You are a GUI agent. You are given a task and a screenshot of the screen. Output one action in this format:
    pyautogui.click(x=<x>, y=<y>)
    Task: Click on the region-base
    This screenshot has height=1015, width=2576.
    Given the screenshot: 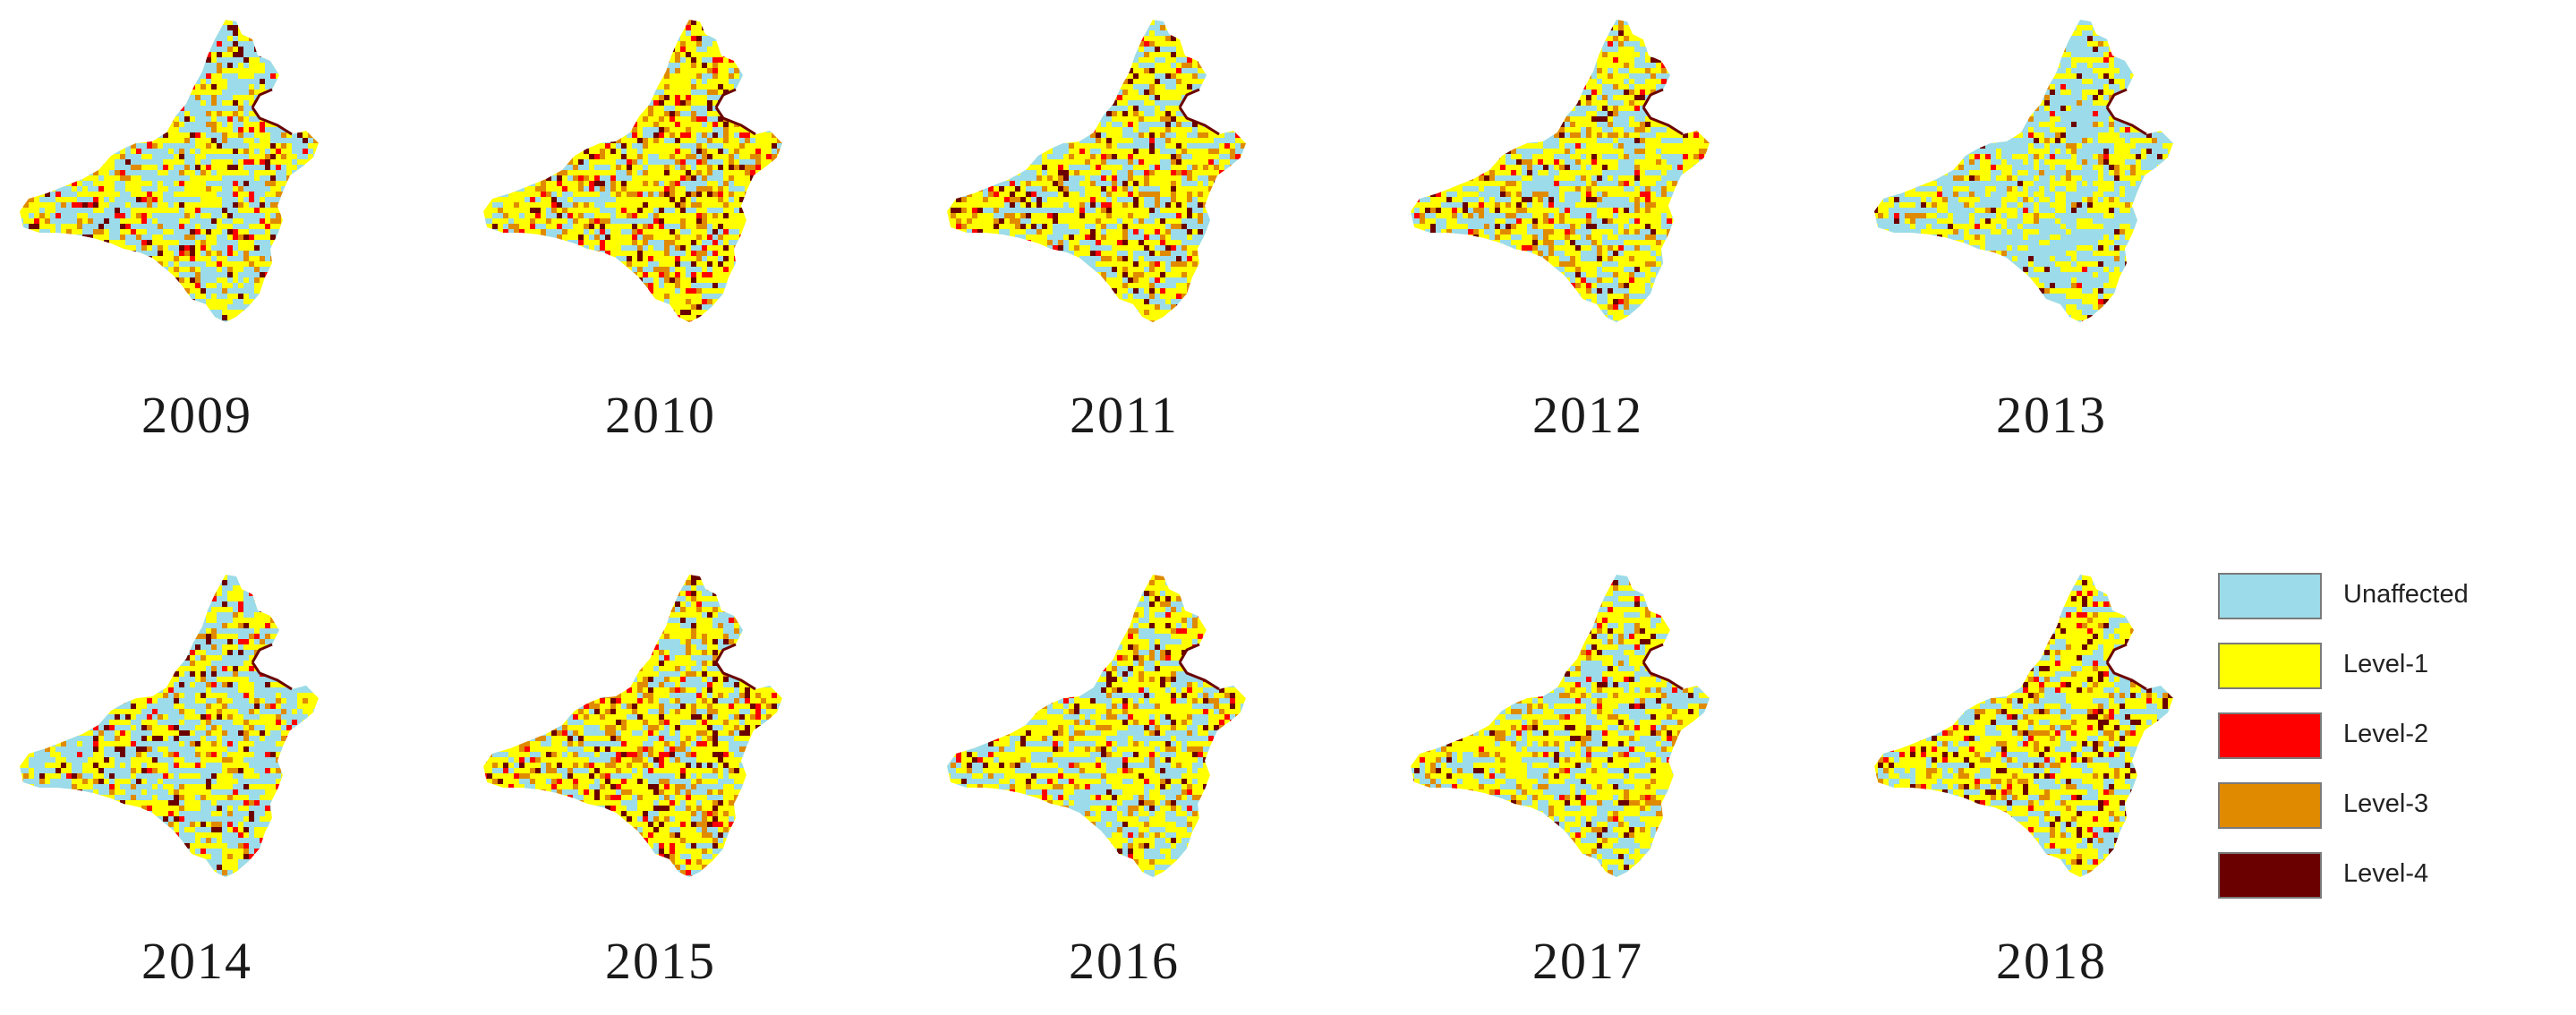 What is the action you would take?
    pyautogui.click(x=632, y=171)
    